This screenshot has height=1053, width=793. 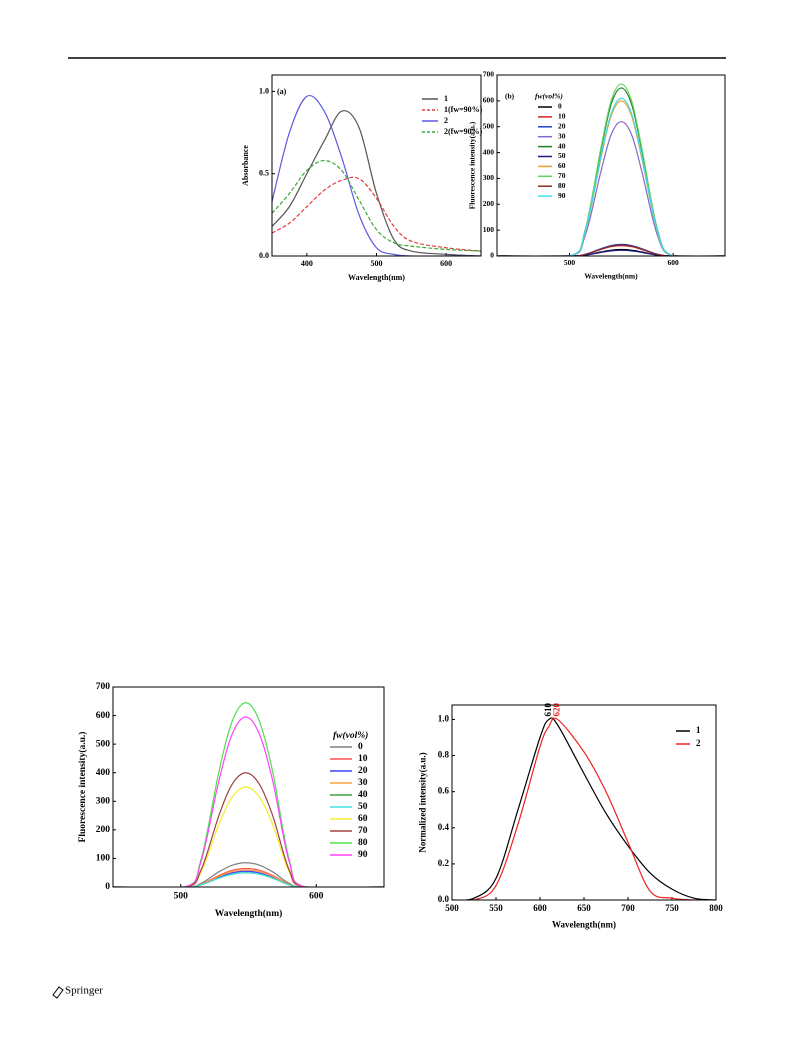 What do you see at coordinates (628, 908) in the screenshot?
I see `x-tick-label: 700` at bounding box center [628, 908].